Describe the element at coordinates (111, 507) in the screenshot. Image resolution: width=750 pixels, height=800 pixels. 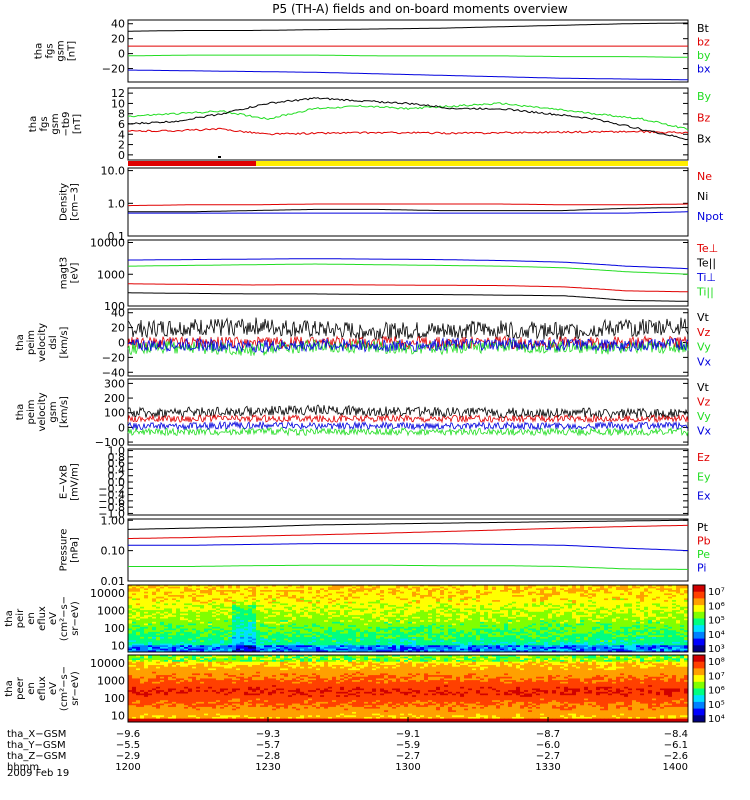
I see `y-tick-label: −0.8` at that location.